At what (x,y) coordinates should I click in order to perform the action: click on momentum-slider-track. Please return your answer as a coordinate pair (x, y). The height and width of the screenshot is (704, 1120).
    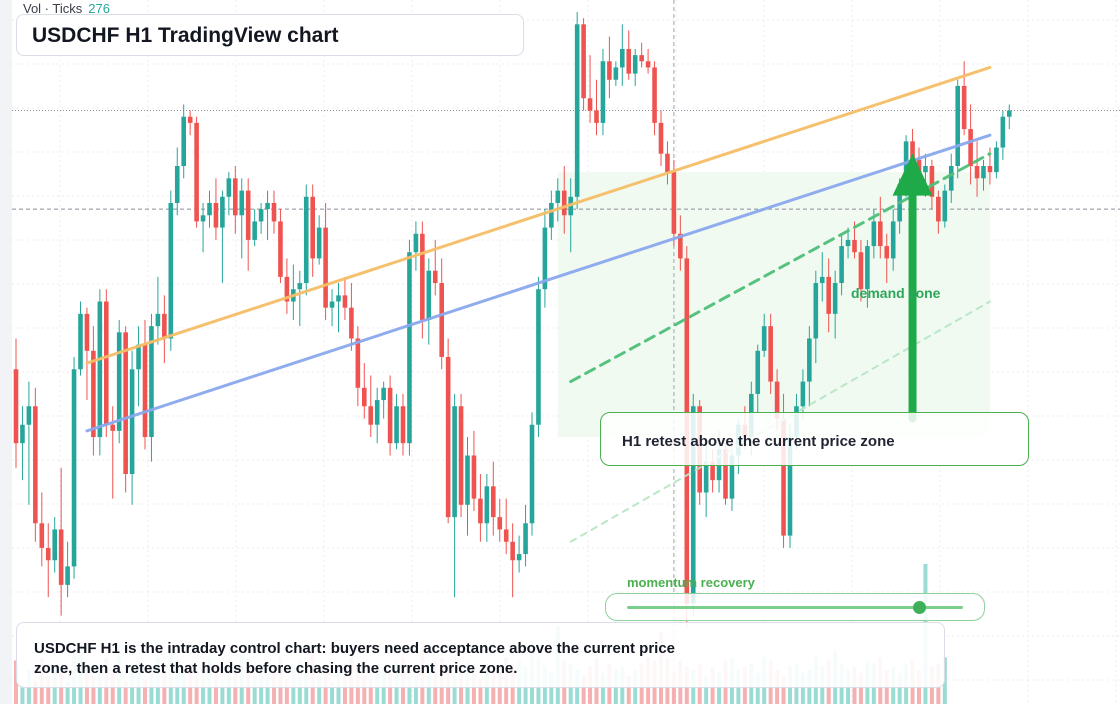
    Looking at the image, I should click on (795, 607).